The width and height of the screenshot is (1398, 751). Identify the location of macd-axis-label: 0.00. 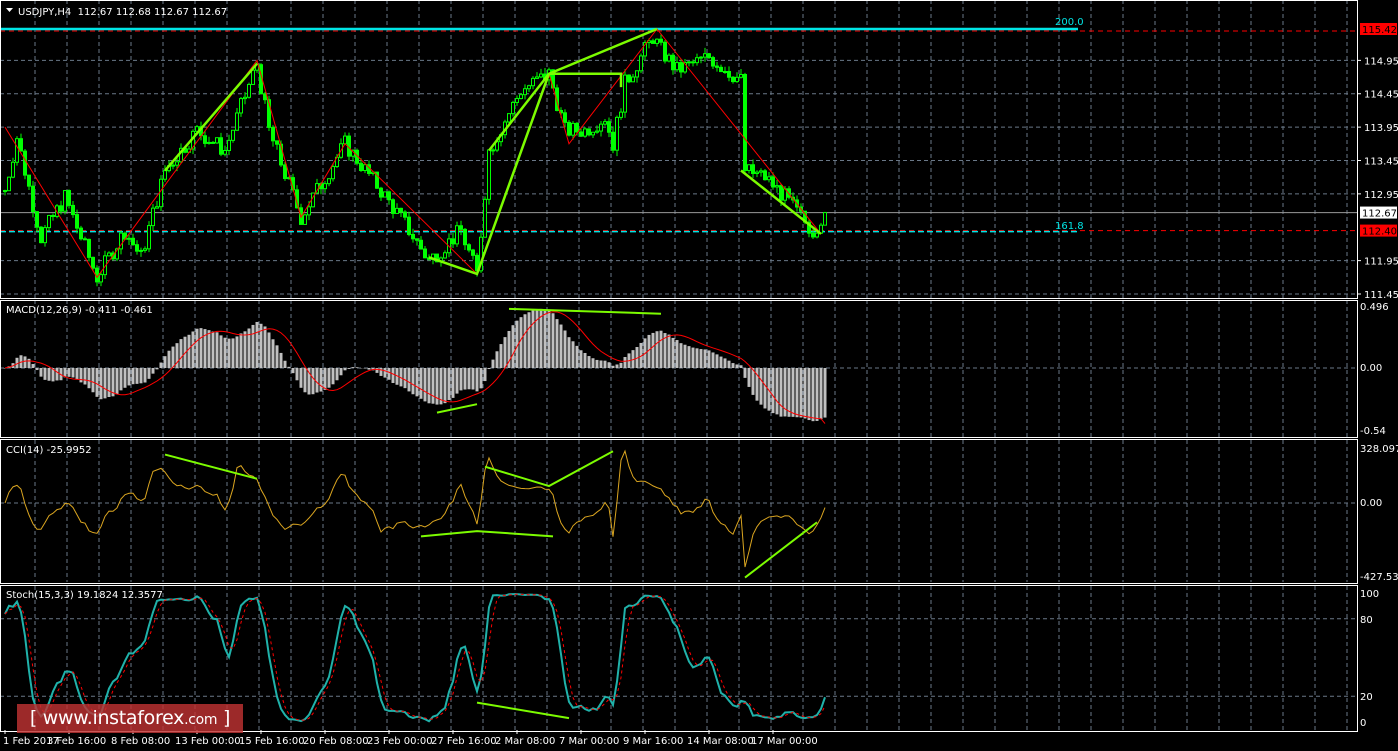
(1371, 368).